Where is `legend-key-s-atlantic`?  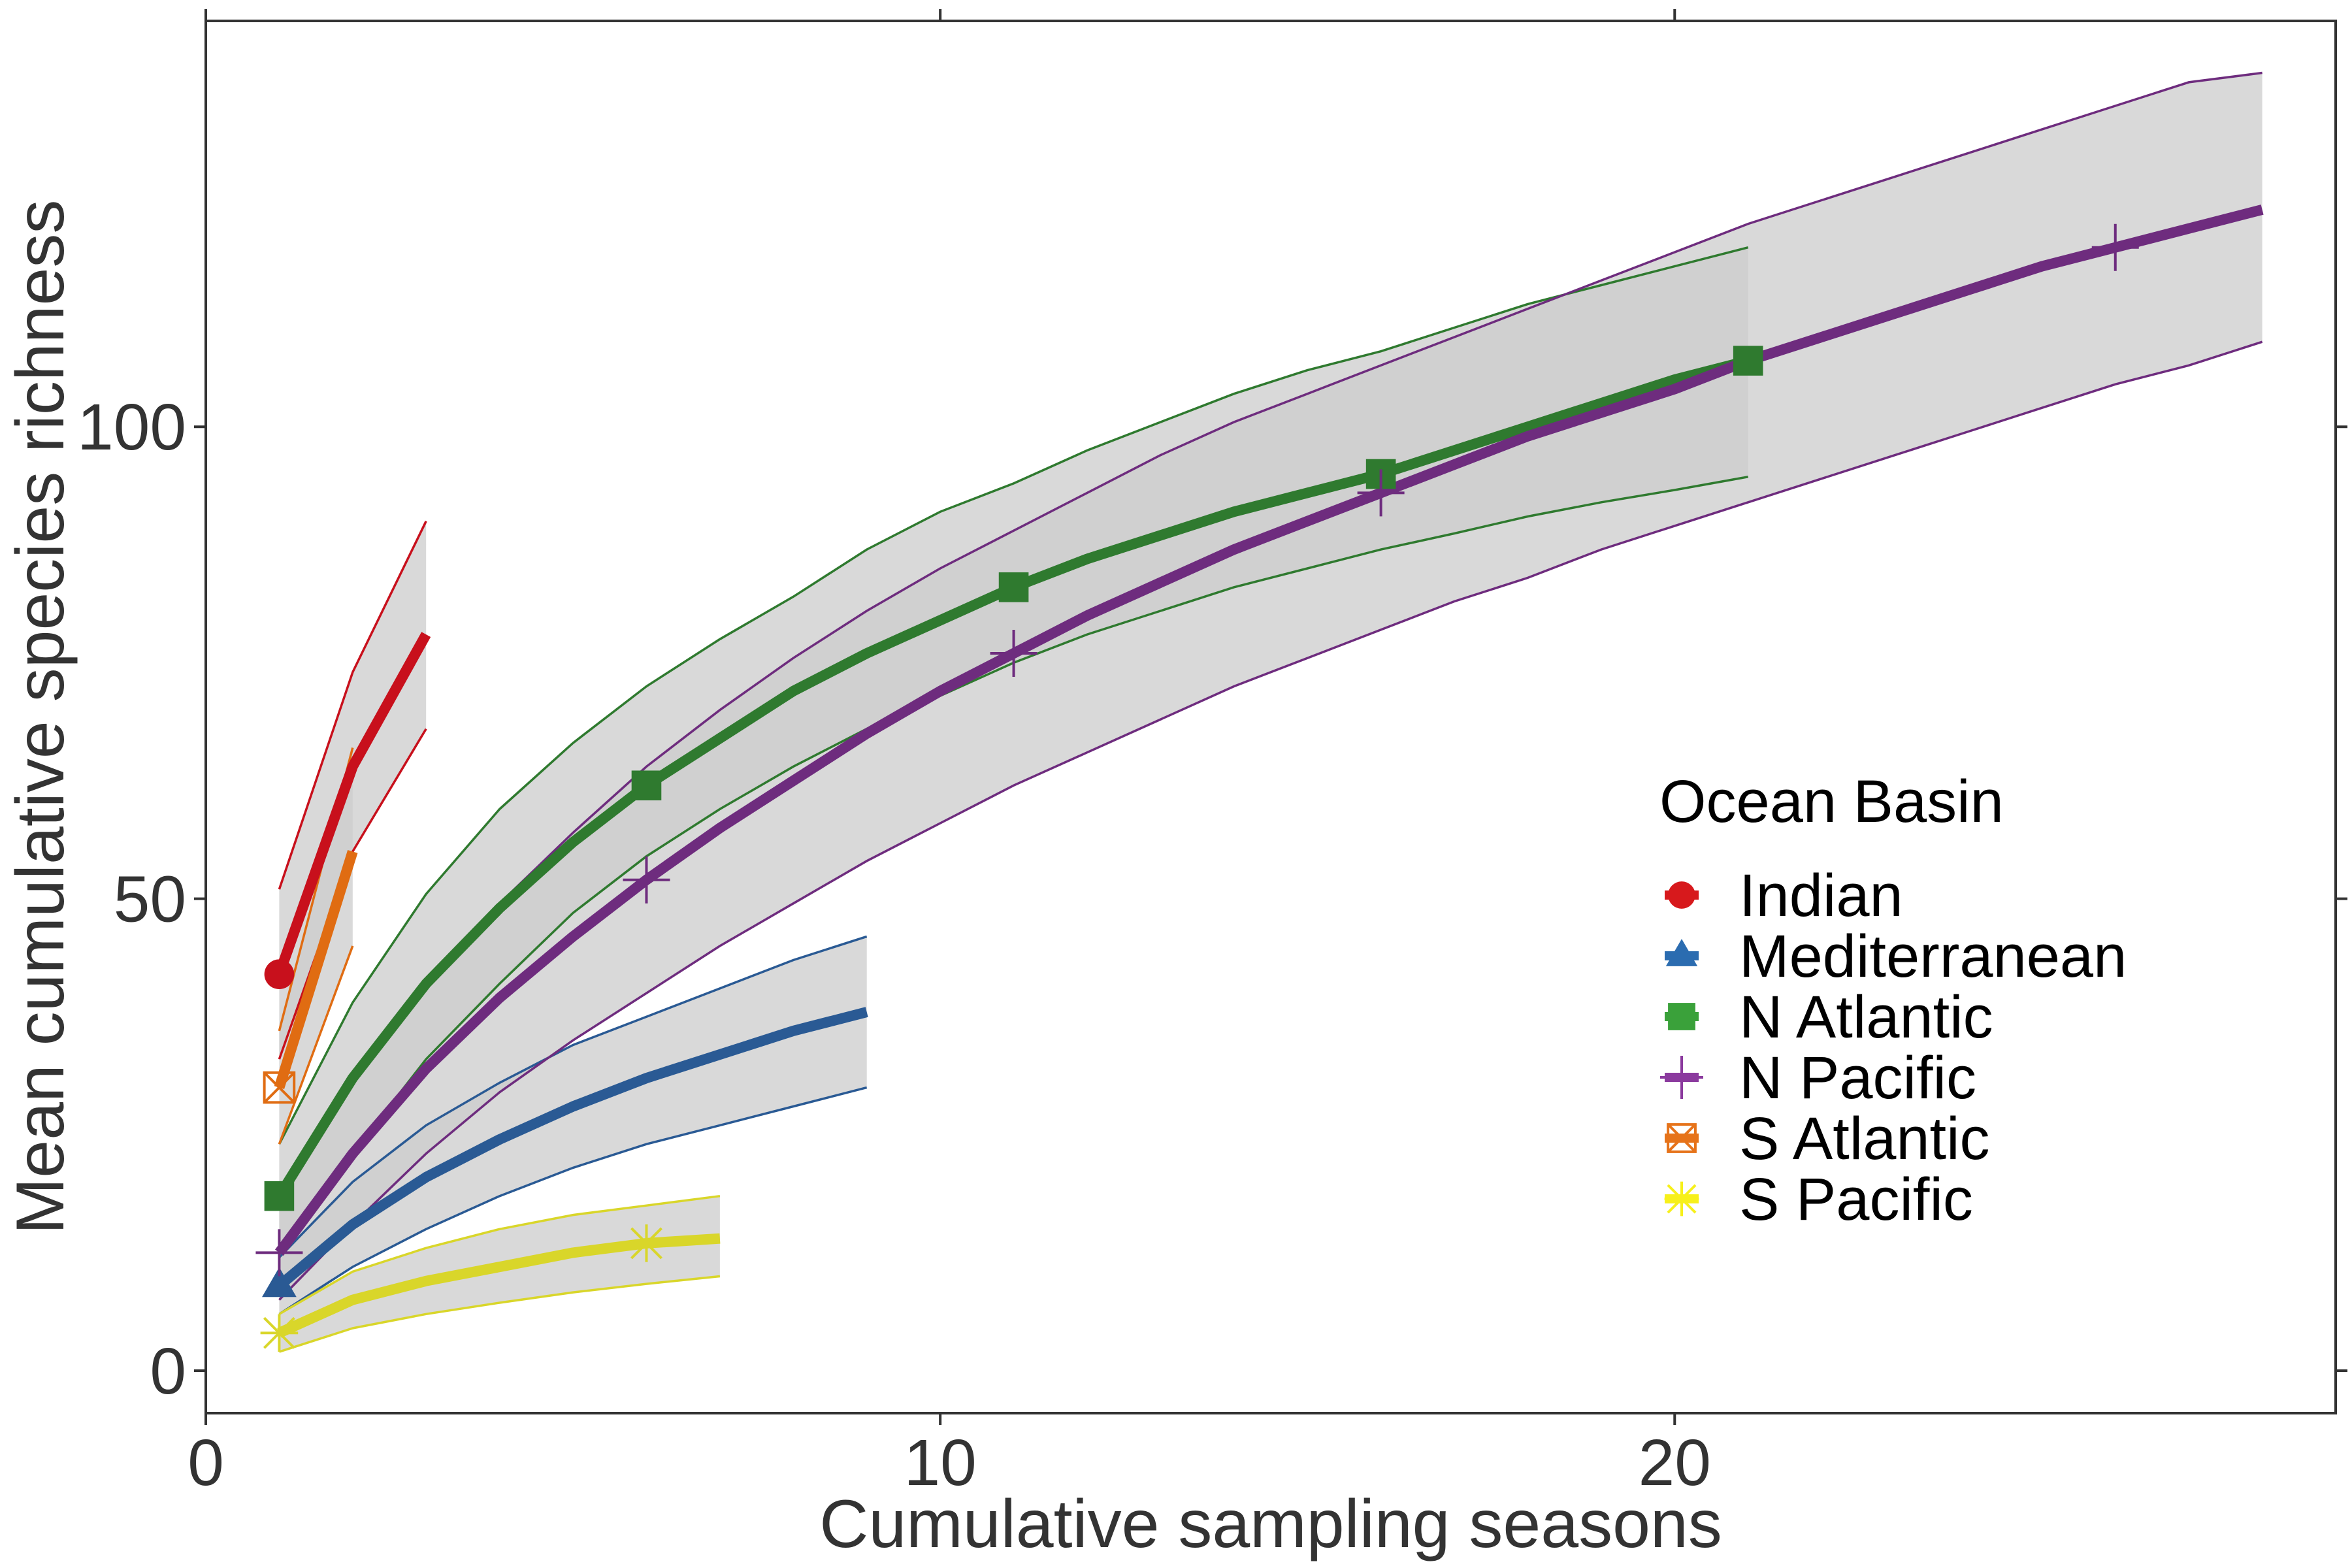 legend-key-s-atlantic is located at coordinates (1682, 1138).